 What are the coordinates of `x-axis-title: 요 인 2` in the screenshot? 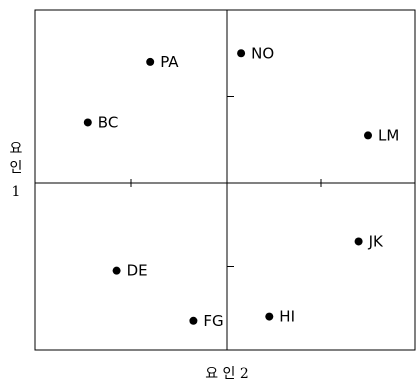 It's located at (227, 374).